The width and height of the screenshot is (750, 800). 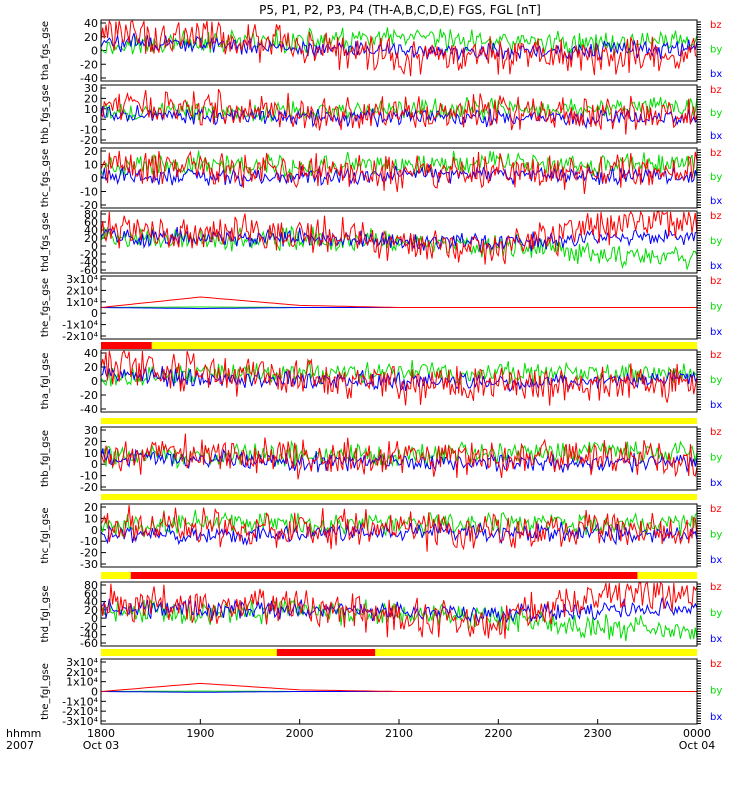 I want to click on y-axis-label: thc_fgl_gse, so click(x=45, y=535).